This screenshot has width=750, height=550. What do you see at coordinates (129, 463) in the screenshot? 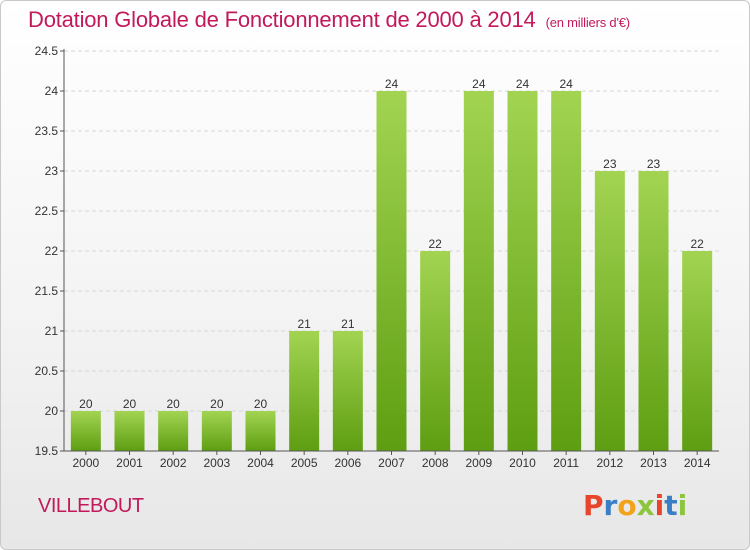
I see `x-tick-label-2001: 2001` at bounding box center [129, 463].